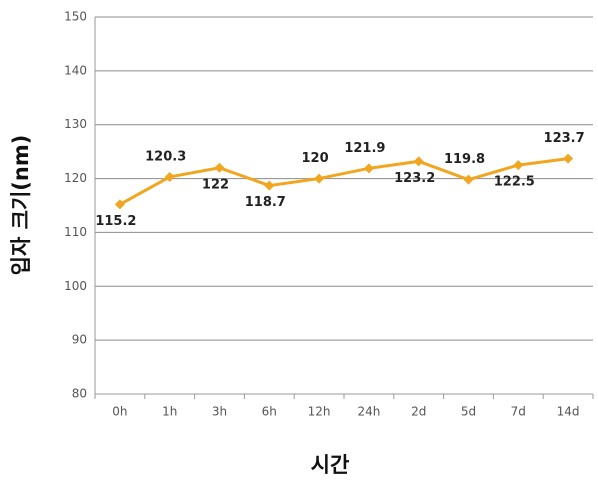 The image size is (598, 481). What do you see at coordinates (568, 412) in the screenshot?
I see `x-tick-label: 14d` at bounding box center [568, 412].